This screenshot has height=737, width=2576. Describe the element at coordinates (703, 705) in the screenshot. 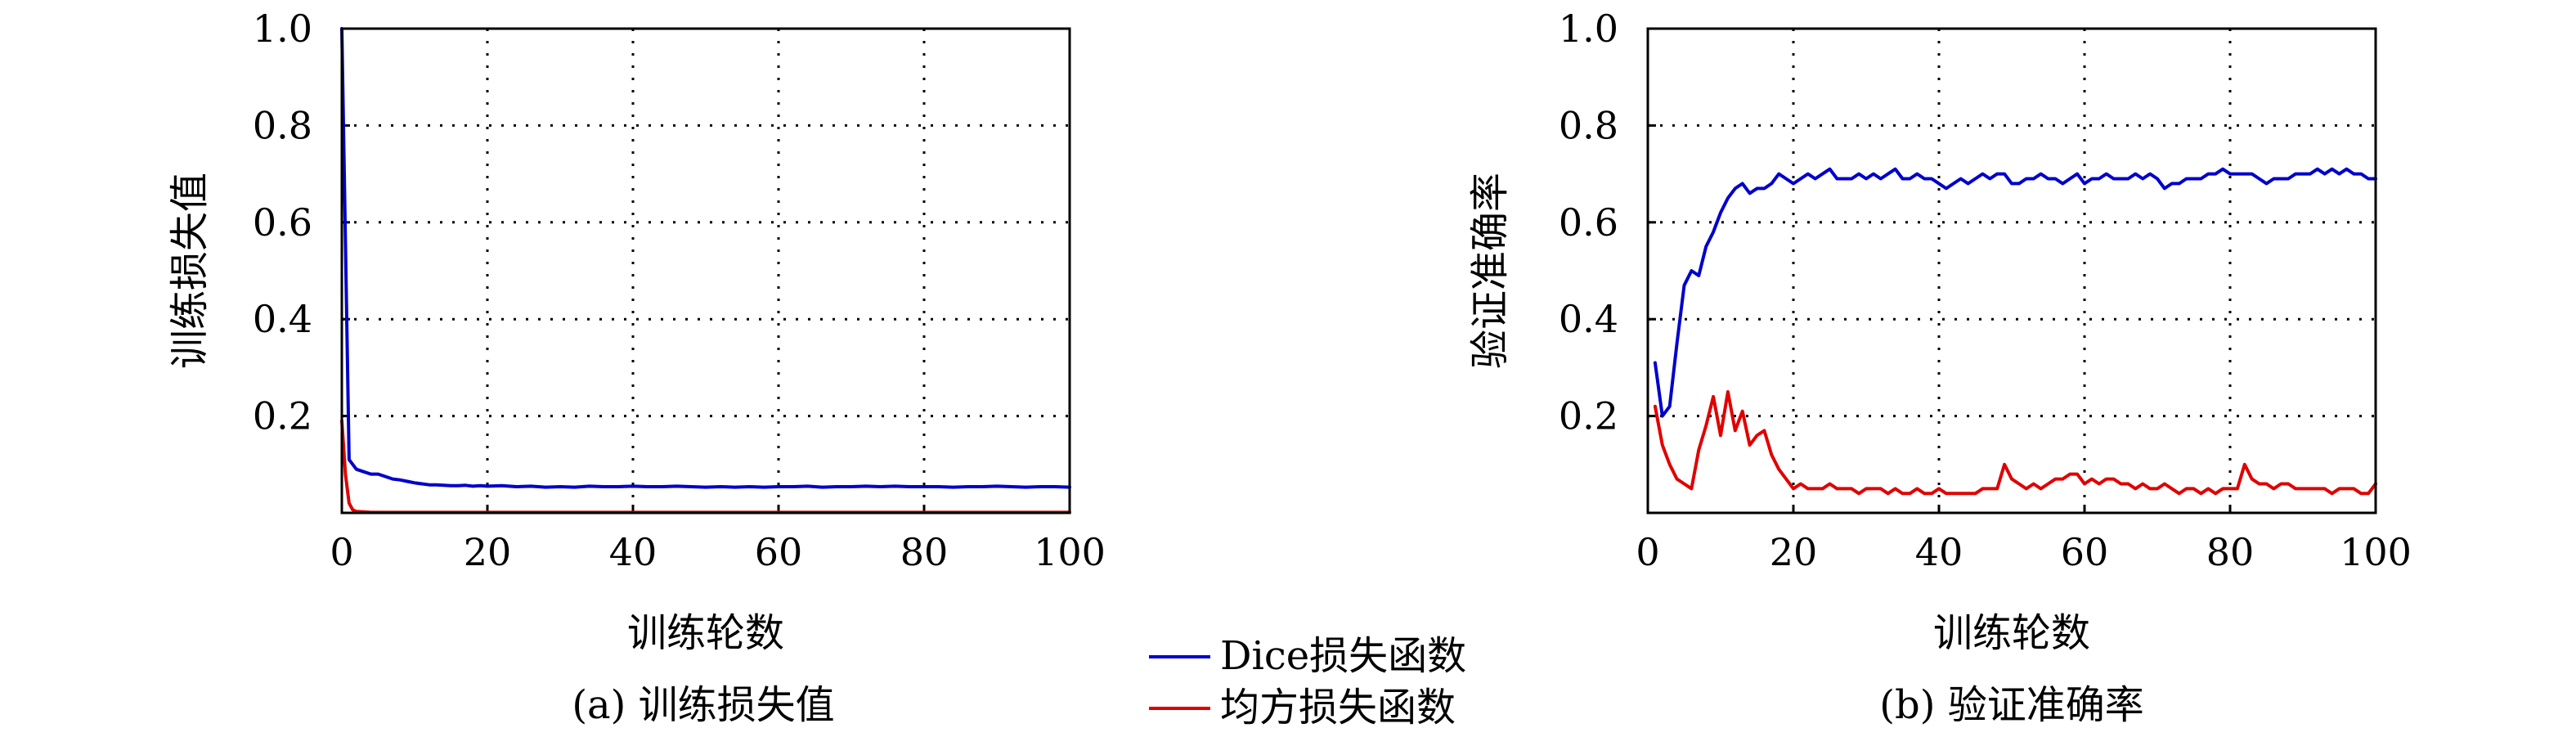

I see `caption-a: (a) 训练损失值` at that location.